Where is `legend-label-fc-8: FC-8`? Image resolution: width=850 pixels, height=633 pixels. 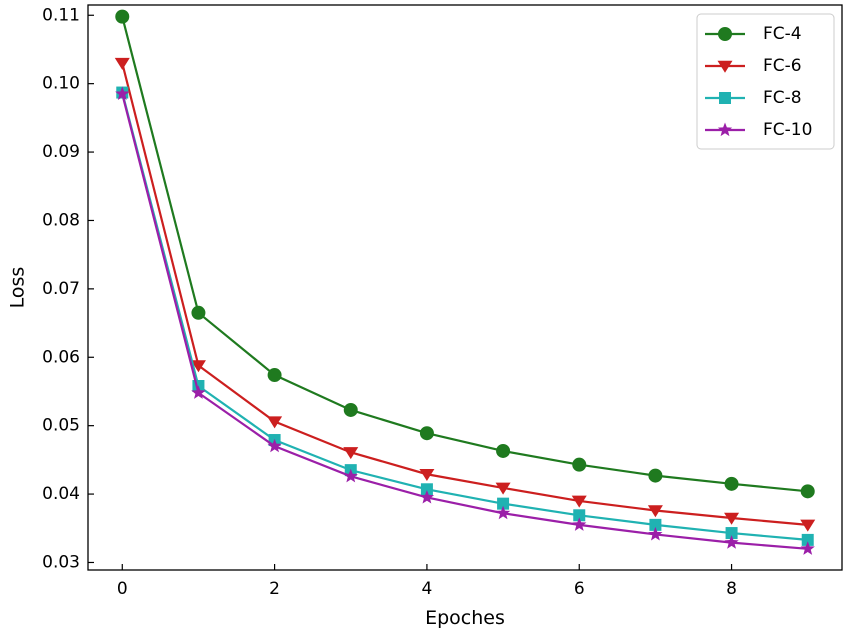 legend-label-fc-8: FC-8 is located at coordinates (782, 98).